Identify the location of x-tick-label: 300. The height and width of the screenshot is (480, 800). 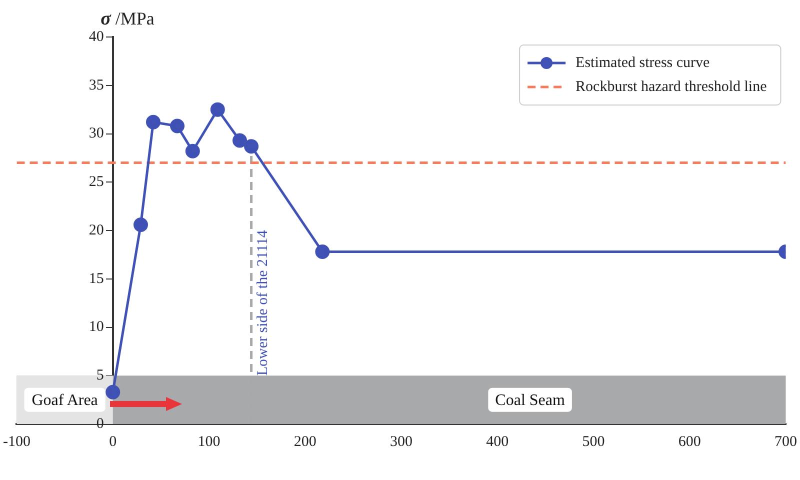
(401, 442).